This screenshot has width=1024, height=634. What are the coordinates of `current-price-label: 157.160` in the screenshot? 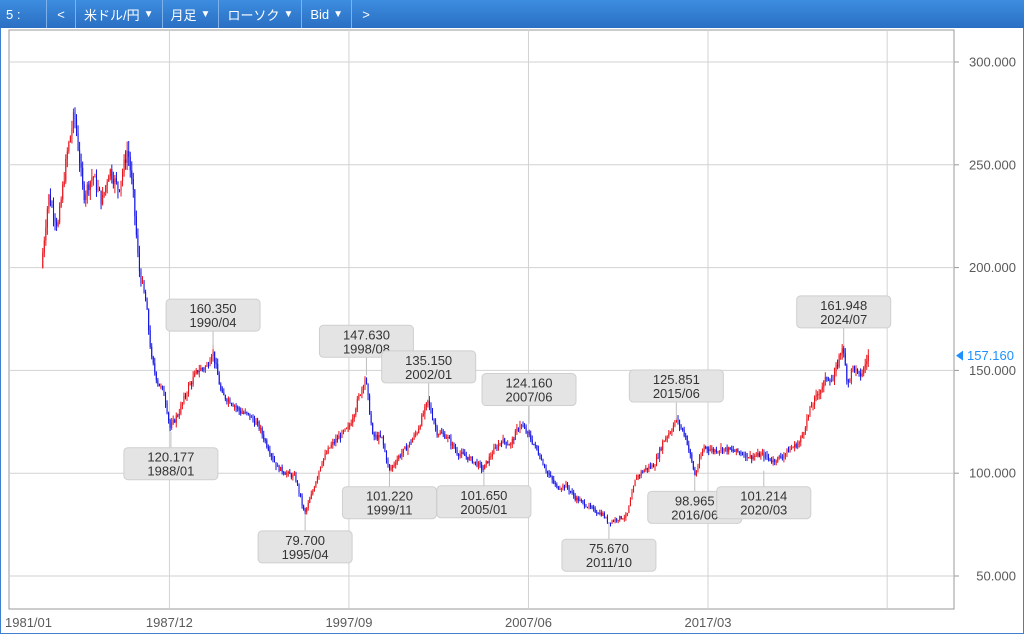 It's located at (990, 355).